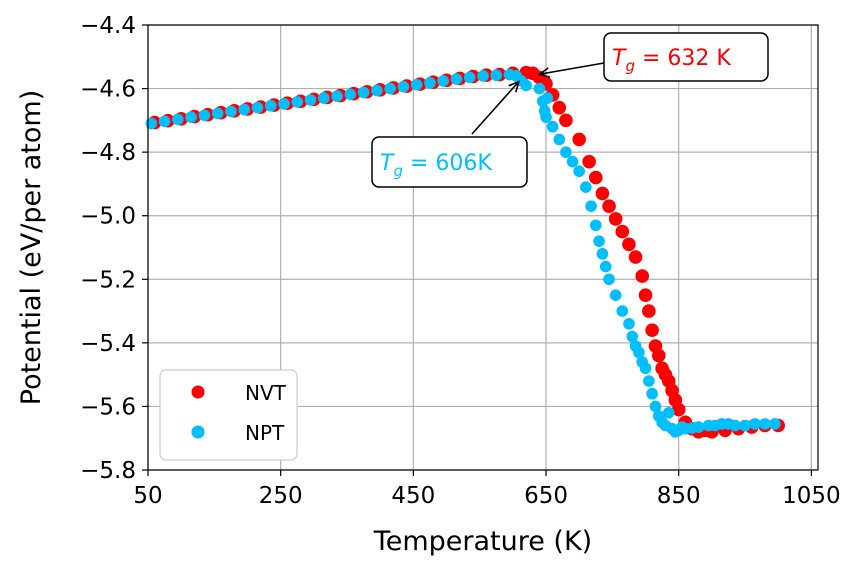 Image resolution: width=866 pixels, height=571 pixels. Describe the element at coordinates (31, 248) in the screenshot. I see `y-axis-title: Potential (eV/per atom)` at that location.